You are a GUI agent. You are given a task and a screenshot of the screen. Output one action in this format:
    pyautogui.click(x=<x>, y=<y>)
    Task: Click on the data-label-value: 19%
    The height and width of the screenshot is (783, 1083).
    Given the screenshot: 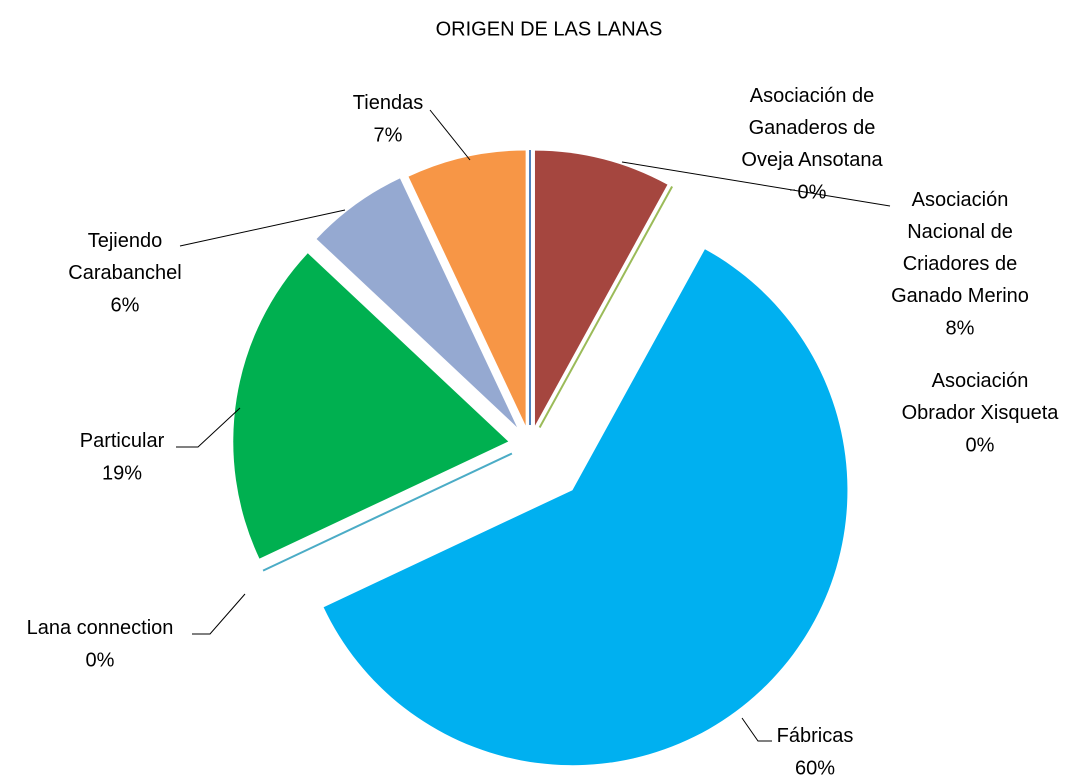 What is the action you would take?
    pyautogui.click(x=122, y=473)
    